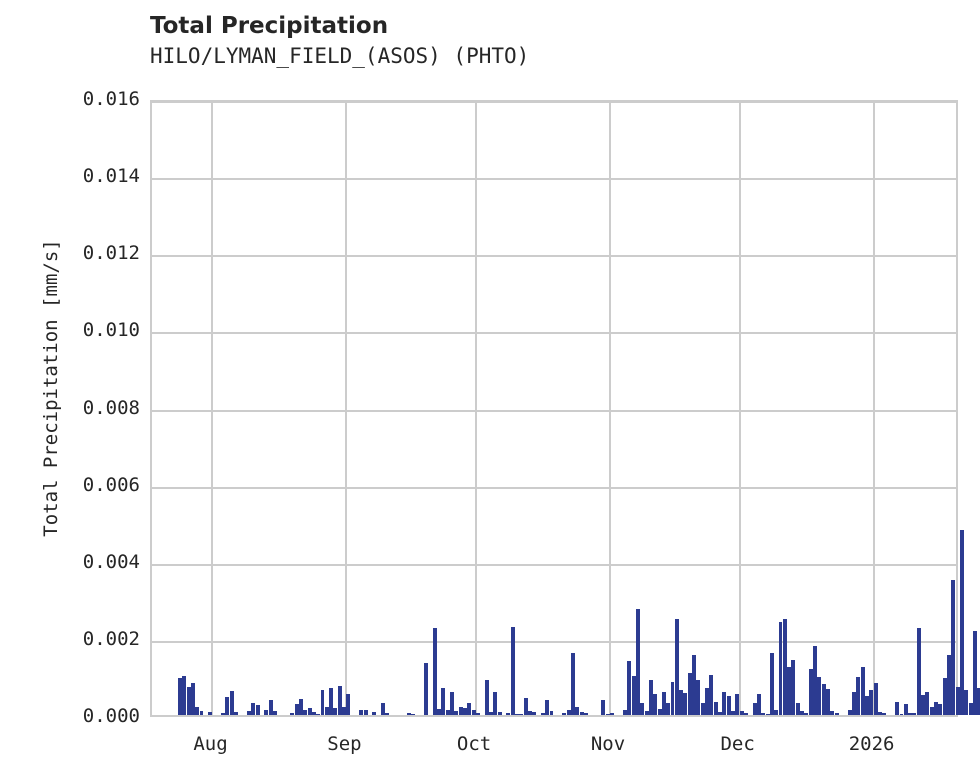 Image resolution: width=980 pixels, height=780 pixels. Describe the element at coordinates (737, 744) in the screenshot. I see `x-tick-label: Dec` at that location.